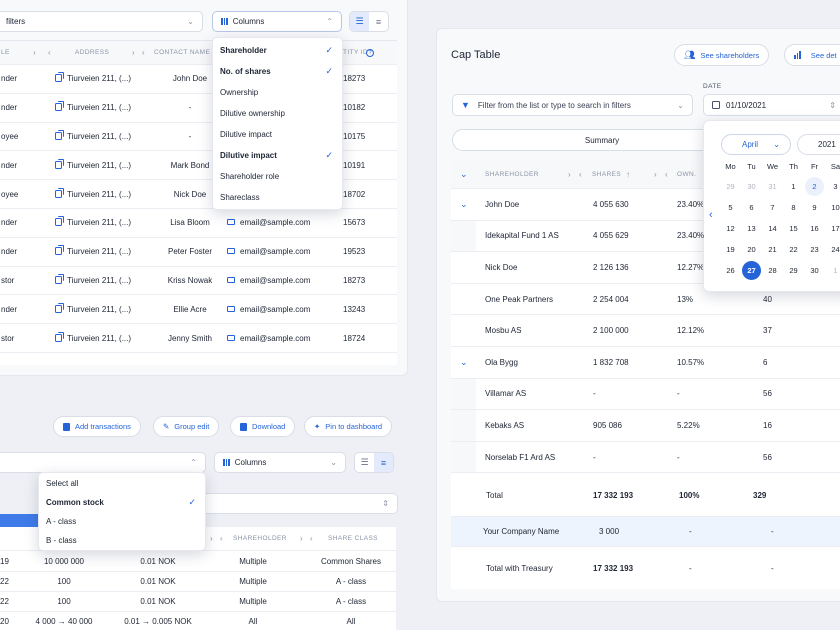 The width and height of the screenshot is (840, 630). I want to click on search-select: ⇕, so click(299, 503).